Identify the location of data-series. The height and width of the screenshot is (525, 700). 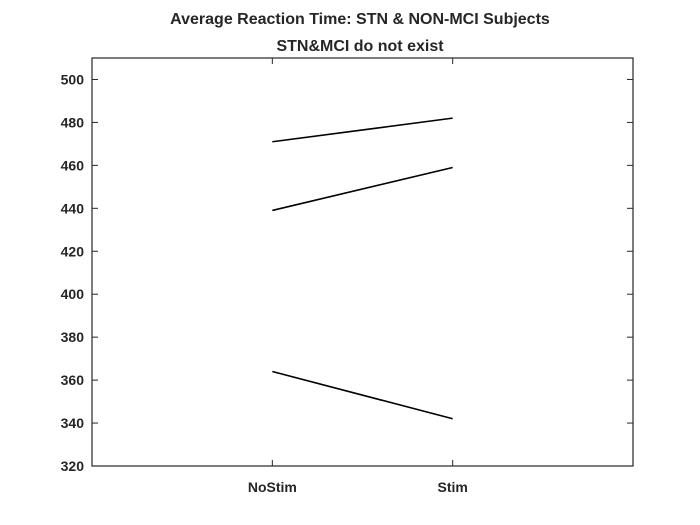
(362, 268).